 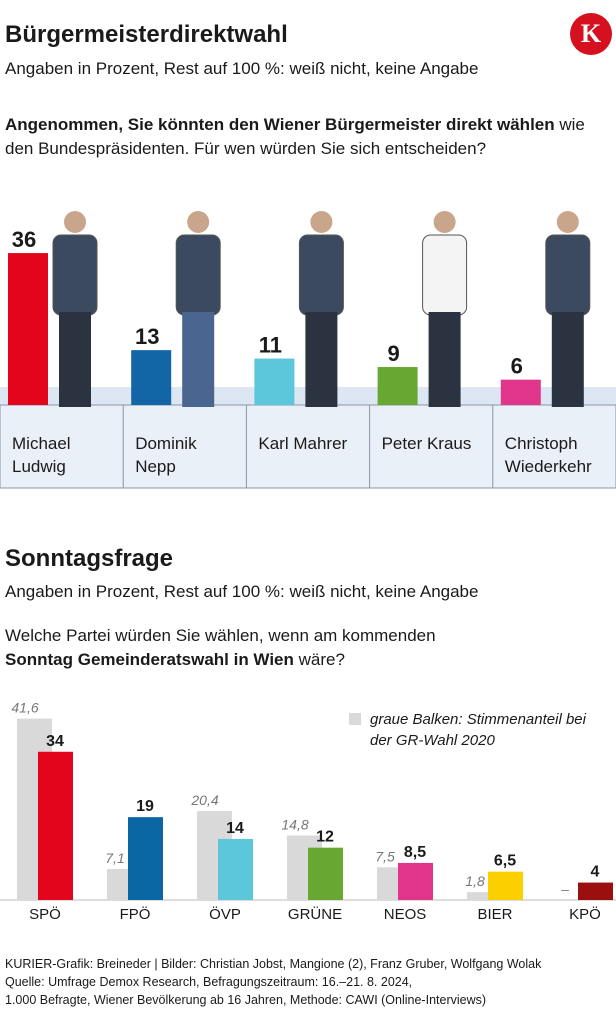 What do you see at coordinates (426, 443) in the screenshot?
I see `category-label: Peter Kraus` at bounding box center [426, 443].